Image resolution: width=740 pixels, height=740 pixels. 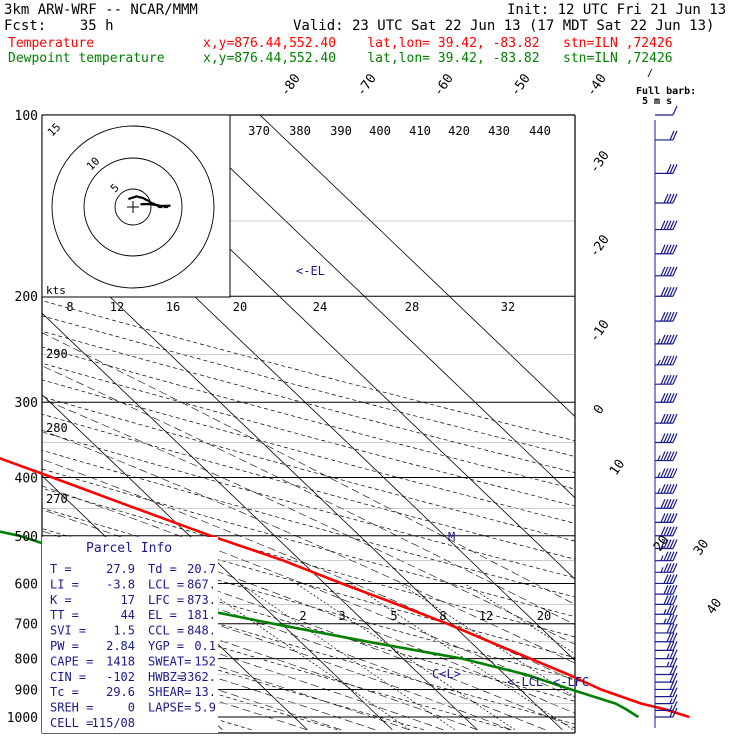 I want to click on m-marker-label: M, so click(x=451, y=537).